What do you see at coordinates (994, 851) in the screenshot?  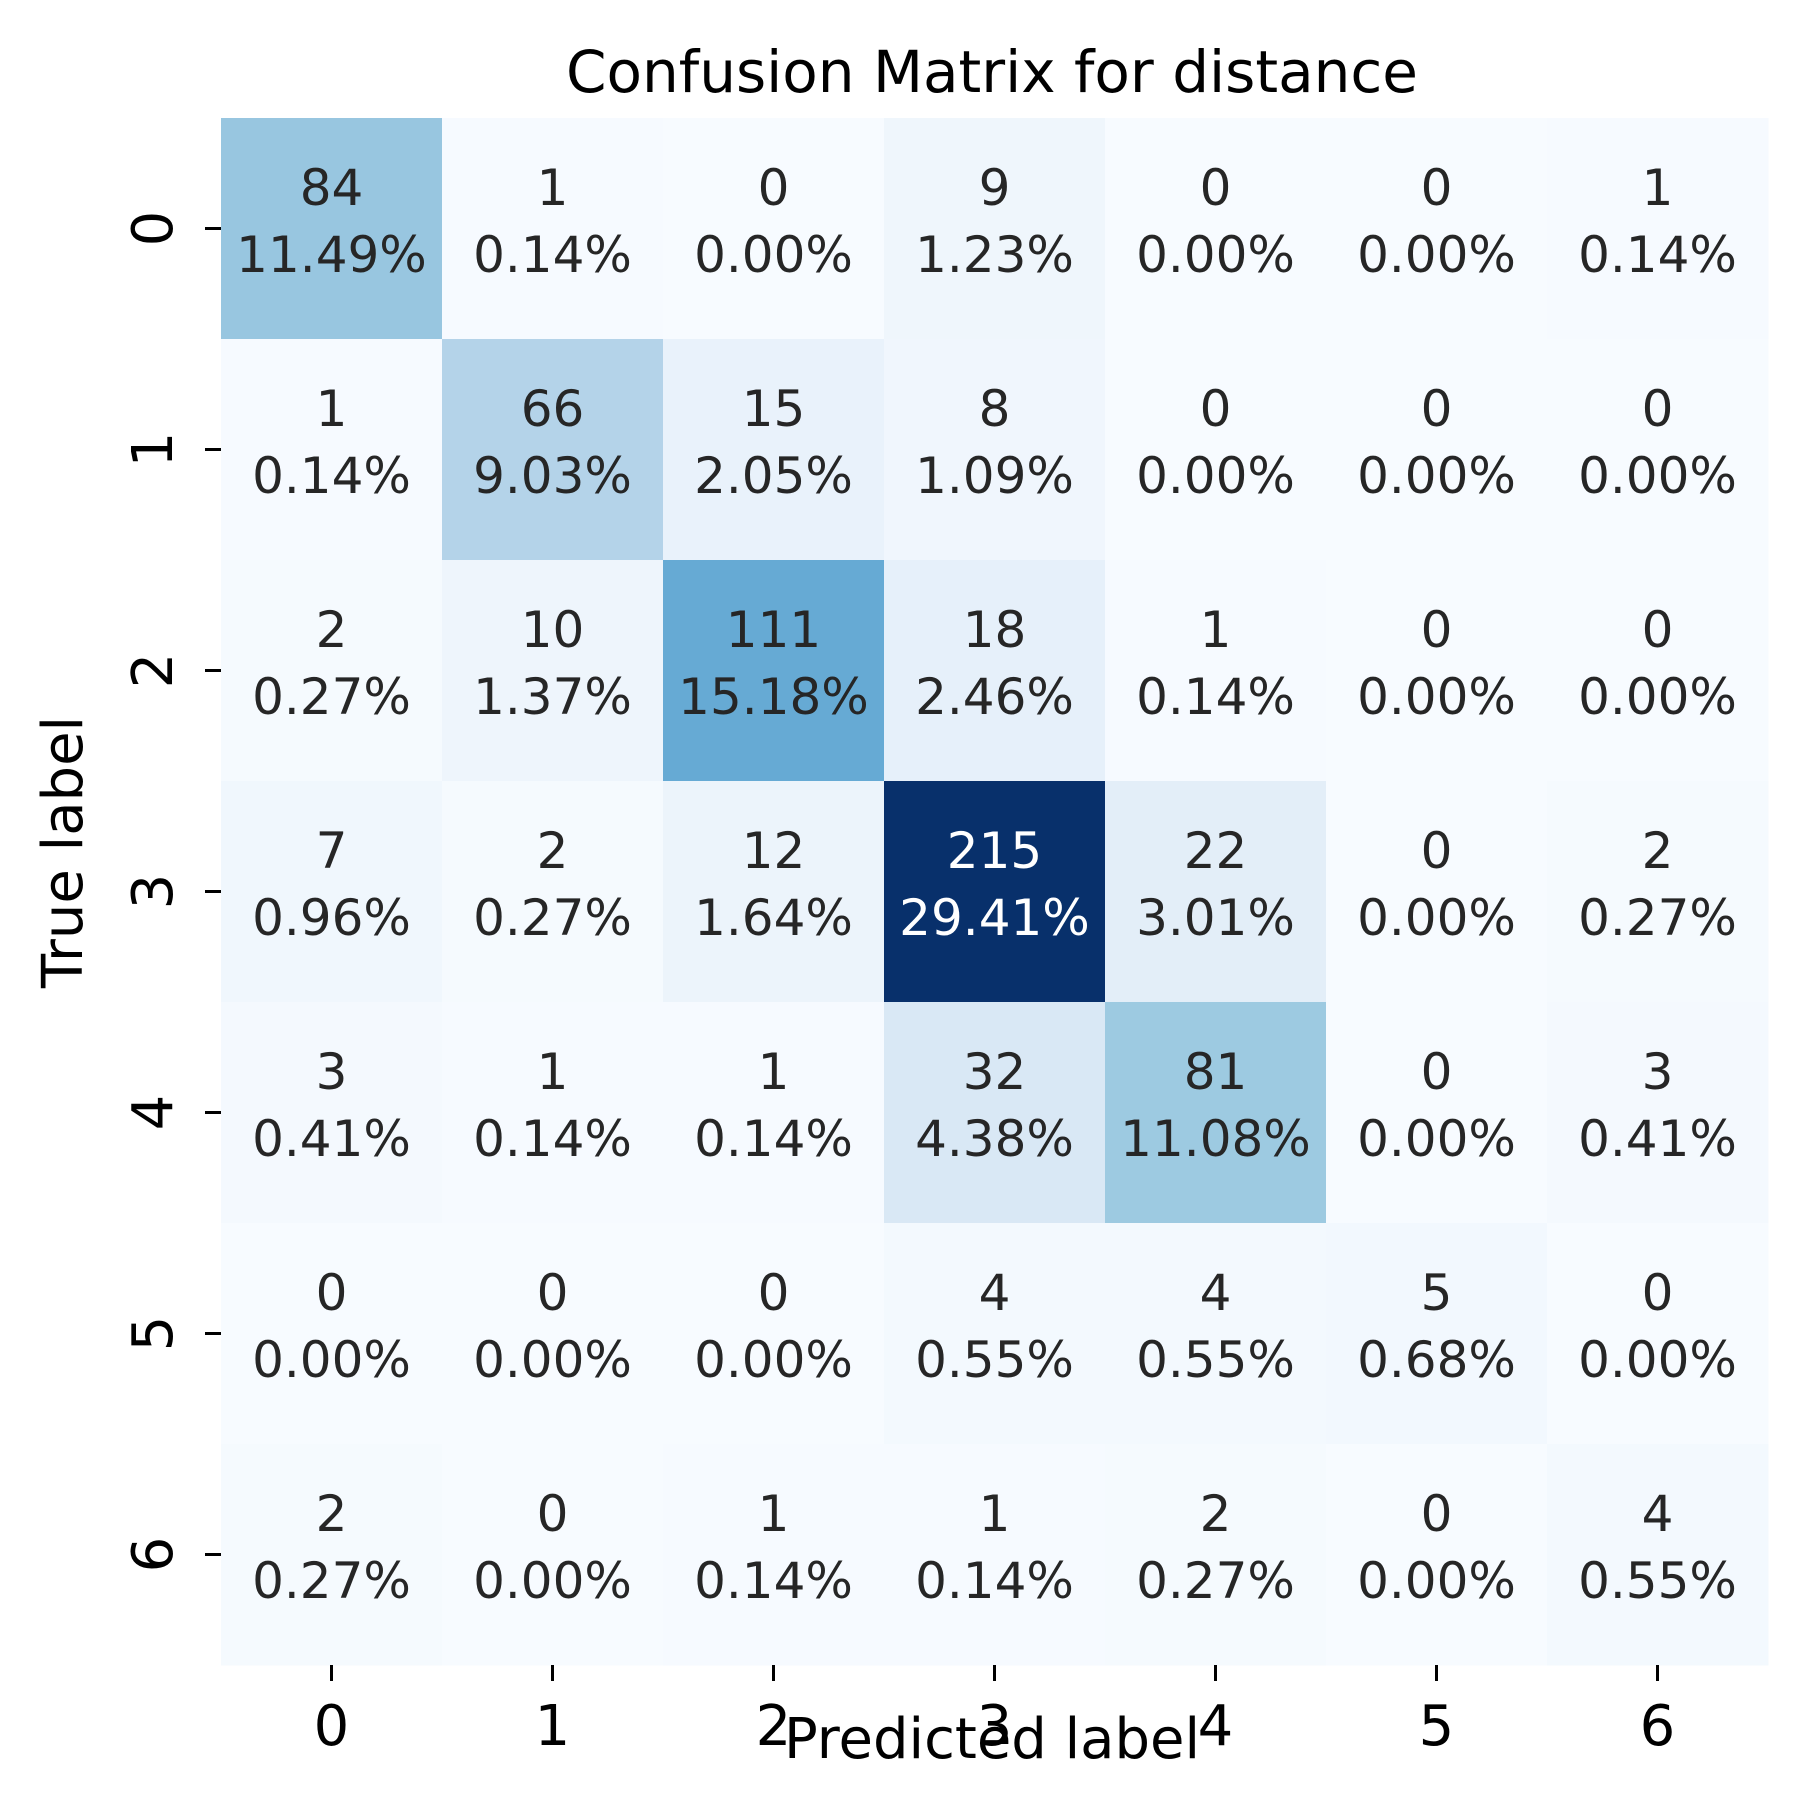 I see `cell-count-3-3: 215` at bounding box center [994, 851].